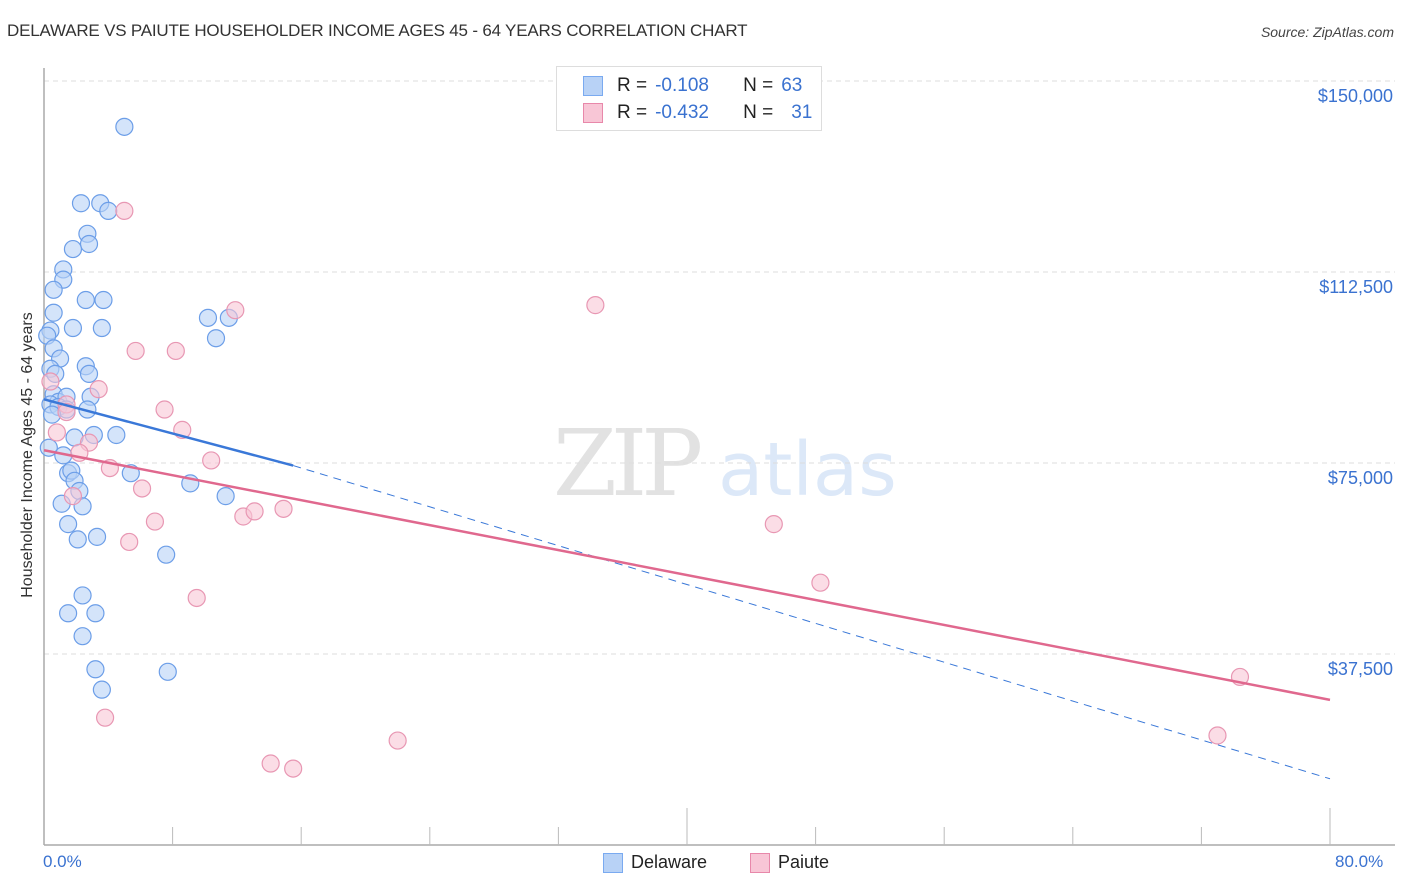 This screenshot has height=892, width=1406. I want to click on watermark-atlas: atlas, so click(807, 470).